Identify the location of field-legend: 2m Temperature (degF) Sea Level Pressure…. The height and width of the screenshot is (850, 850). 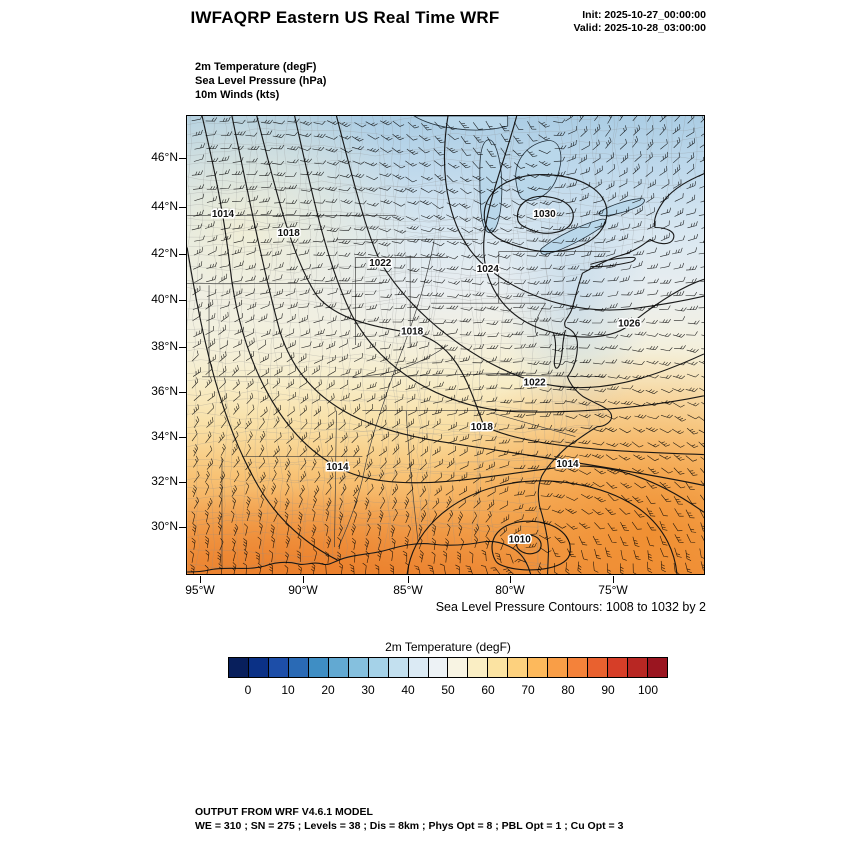
(260, 81).